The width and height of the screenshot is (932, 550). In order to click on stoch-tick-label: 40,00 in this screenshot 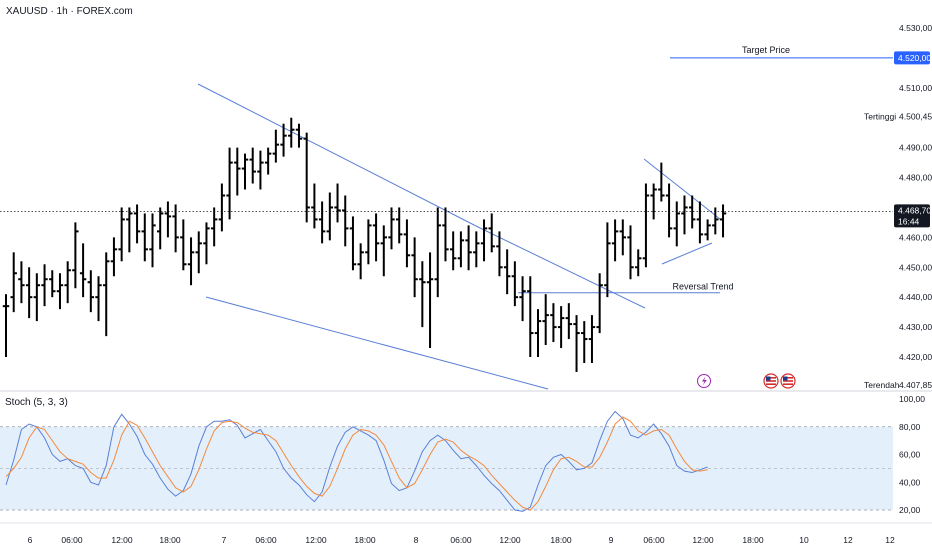, I will do `click(910, 482)`.